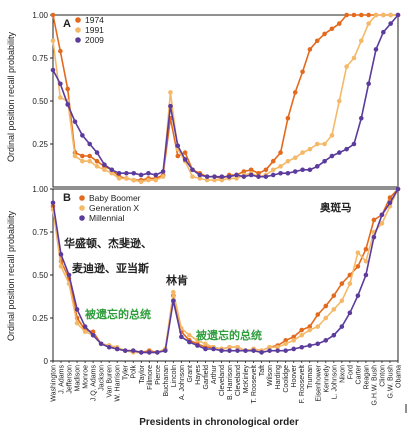 The width and height of the screenshot is (408, 436). What do you see at coordinates (102, 378) in the screenshot?
I see `x-tick-label: Jackson` at bounding box center [102, 378].